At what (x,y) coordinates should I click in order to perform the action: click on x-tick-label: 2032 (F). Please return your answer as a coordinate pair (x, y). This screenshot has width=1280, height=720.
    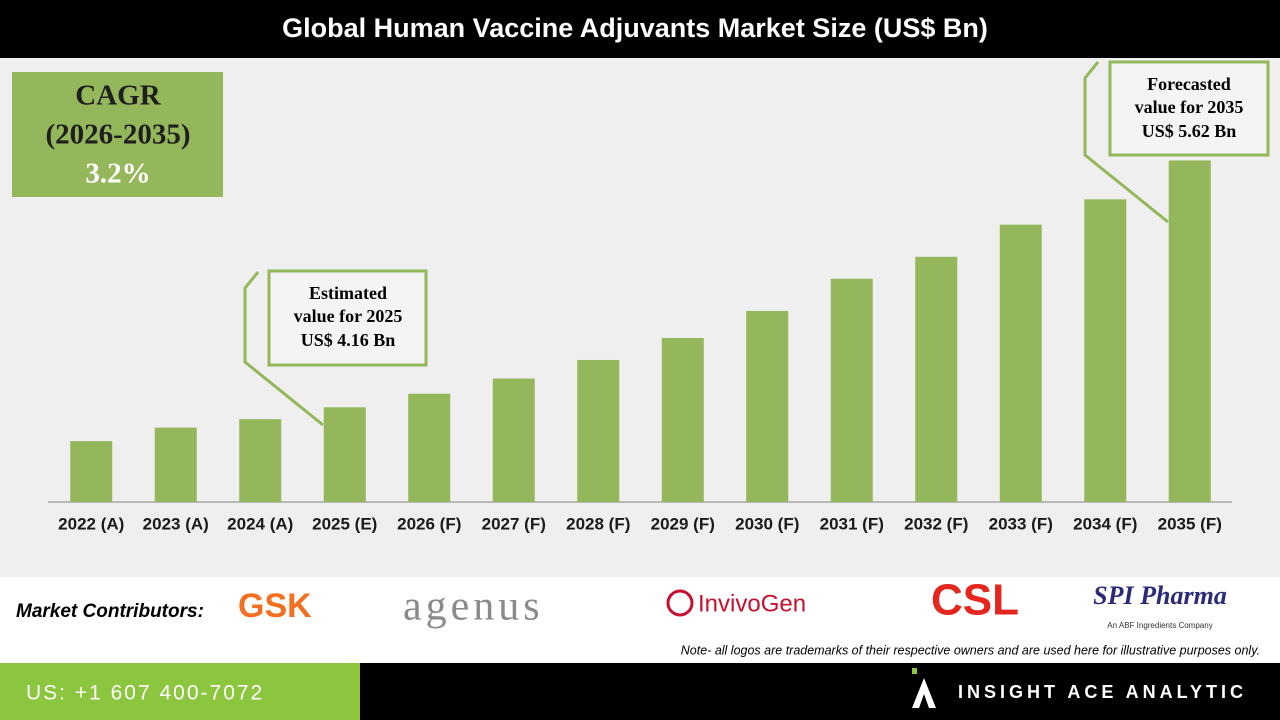
    Looking at the image, I should click on (936, 523).